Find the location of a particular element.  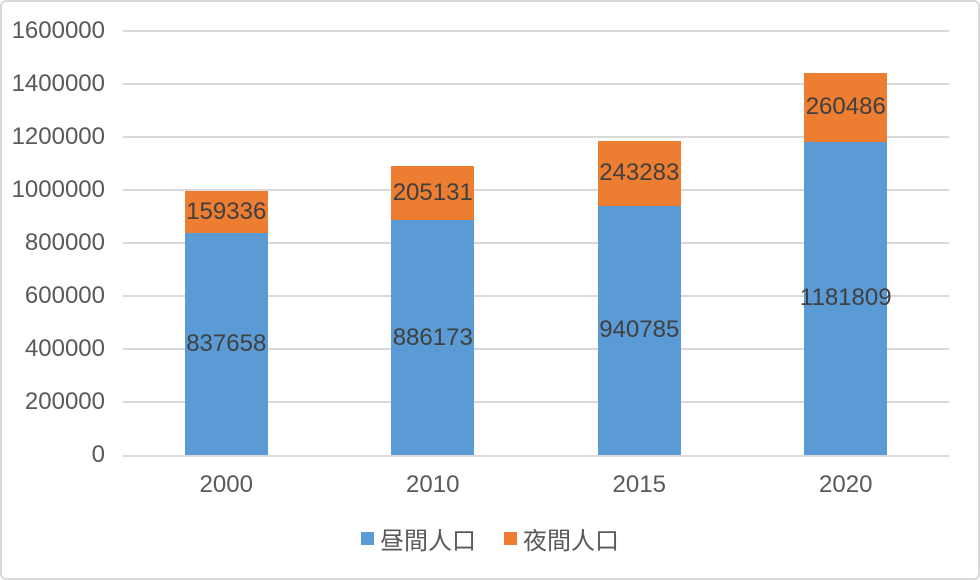

nighttime-population-data-label: 260486 is located at coordinates (845, 107).